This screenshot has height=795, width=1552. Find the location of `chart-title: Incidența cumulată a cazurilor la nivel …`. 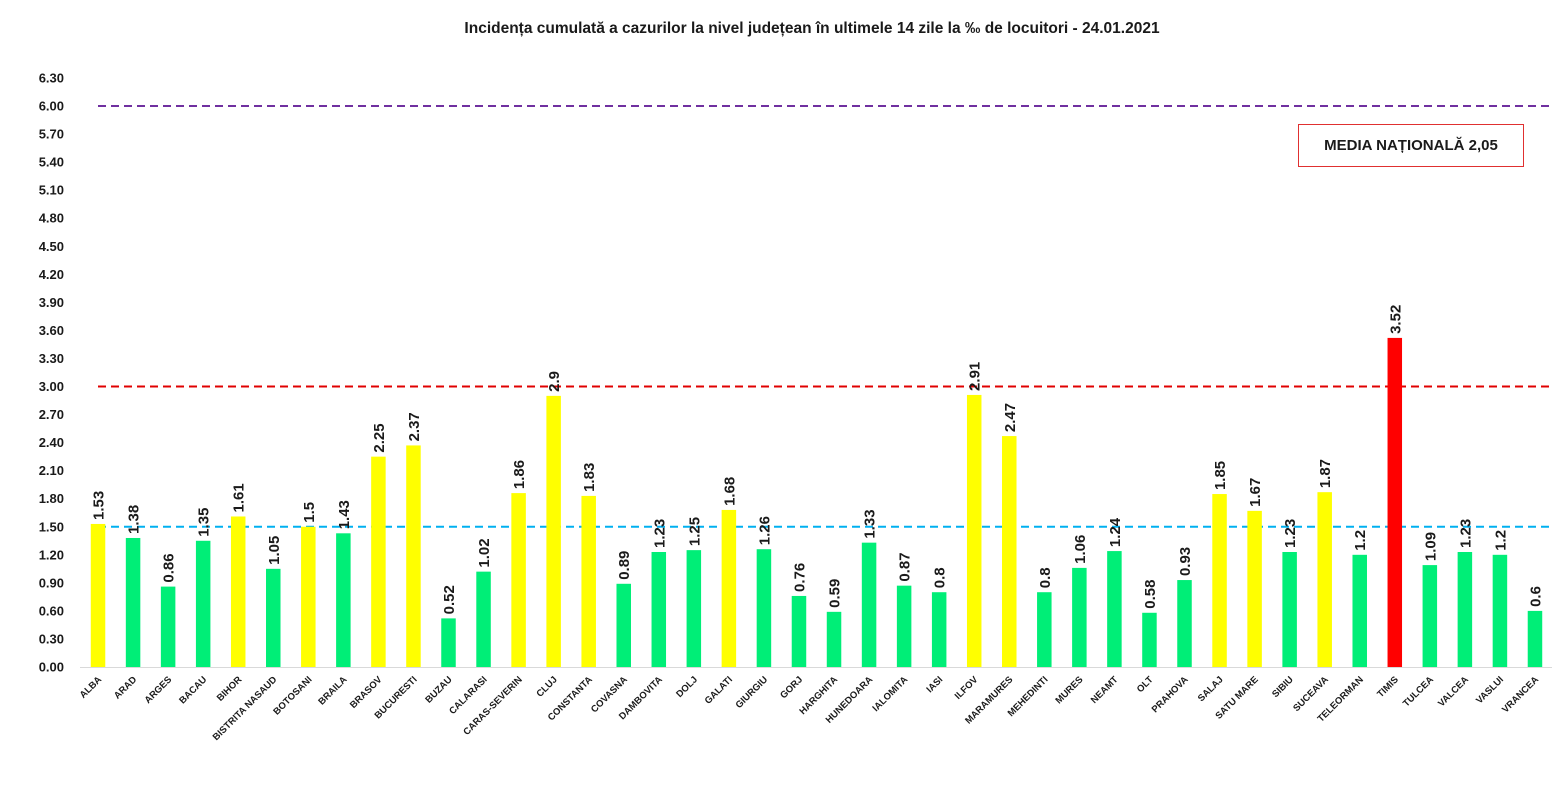

chart-title: Incidența cumulată a cazurilor la nivel … is located at coordinates (812, 28).